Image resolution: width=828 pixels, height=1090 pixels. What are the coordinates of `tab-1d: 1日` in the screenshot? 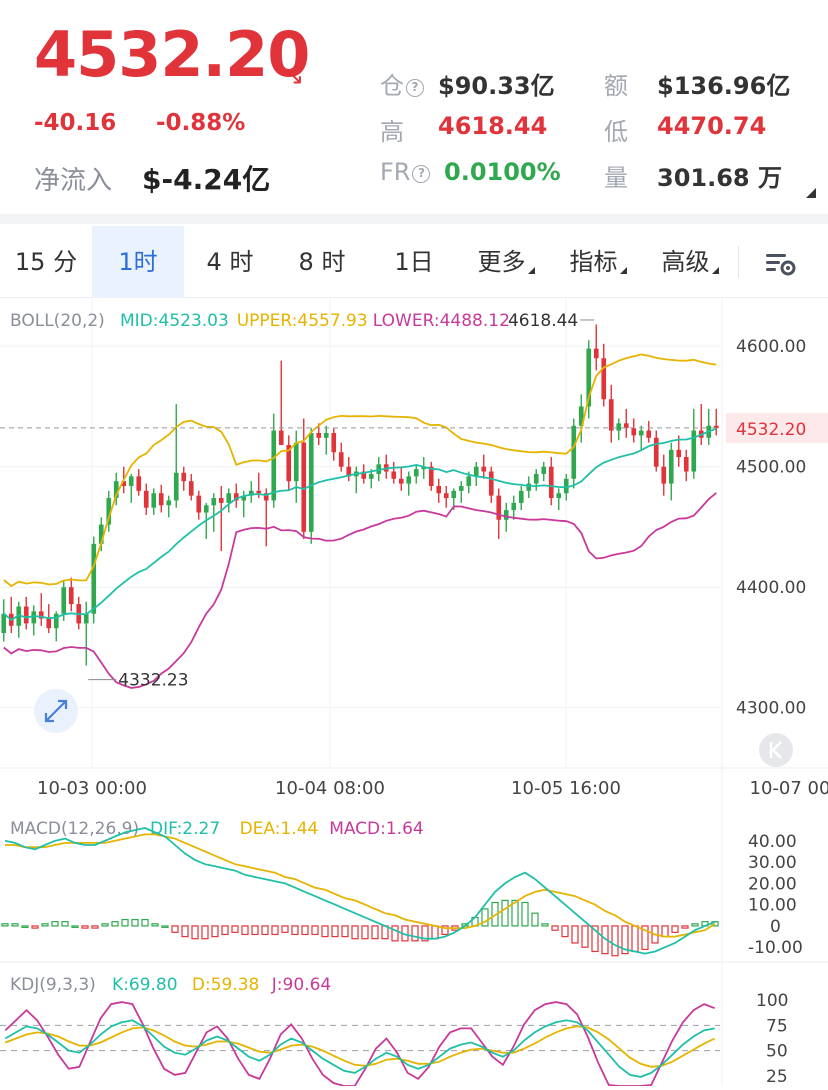 It's located at (414, 262).